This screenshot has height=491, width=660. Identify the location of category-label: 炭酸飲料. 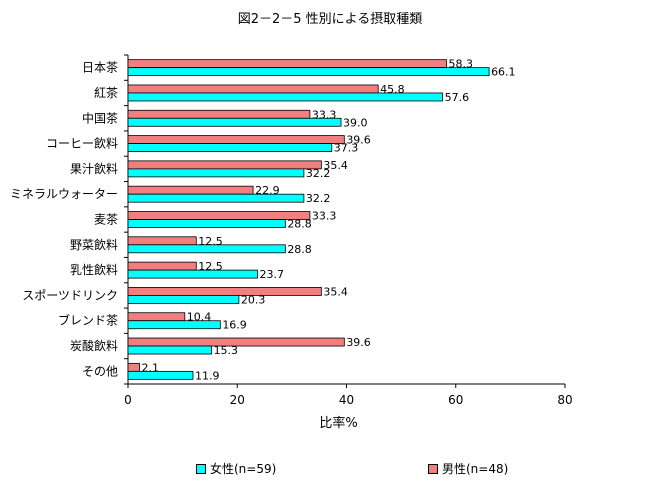
(94, 345).